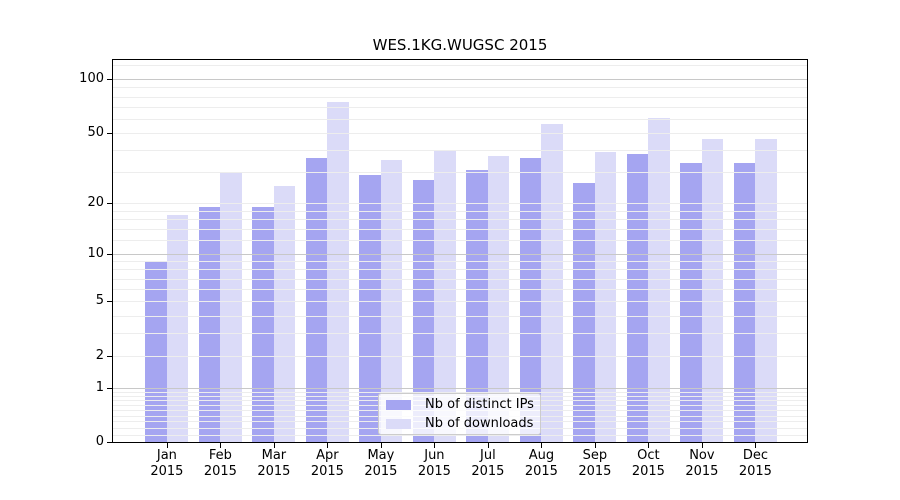 The width and height of the screenshot is (900, 500). Describe the element at coordinates (99, 301) in the screenshot. I see `y-tick-label: 5` at that location.